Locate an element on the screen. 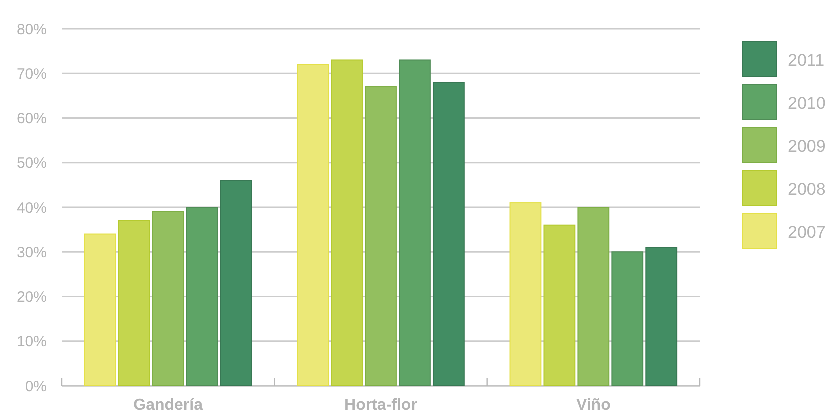 The width and height of the screenshot is (833, 415). x-tick-label: Gandería is located at coordinates (169, 405).